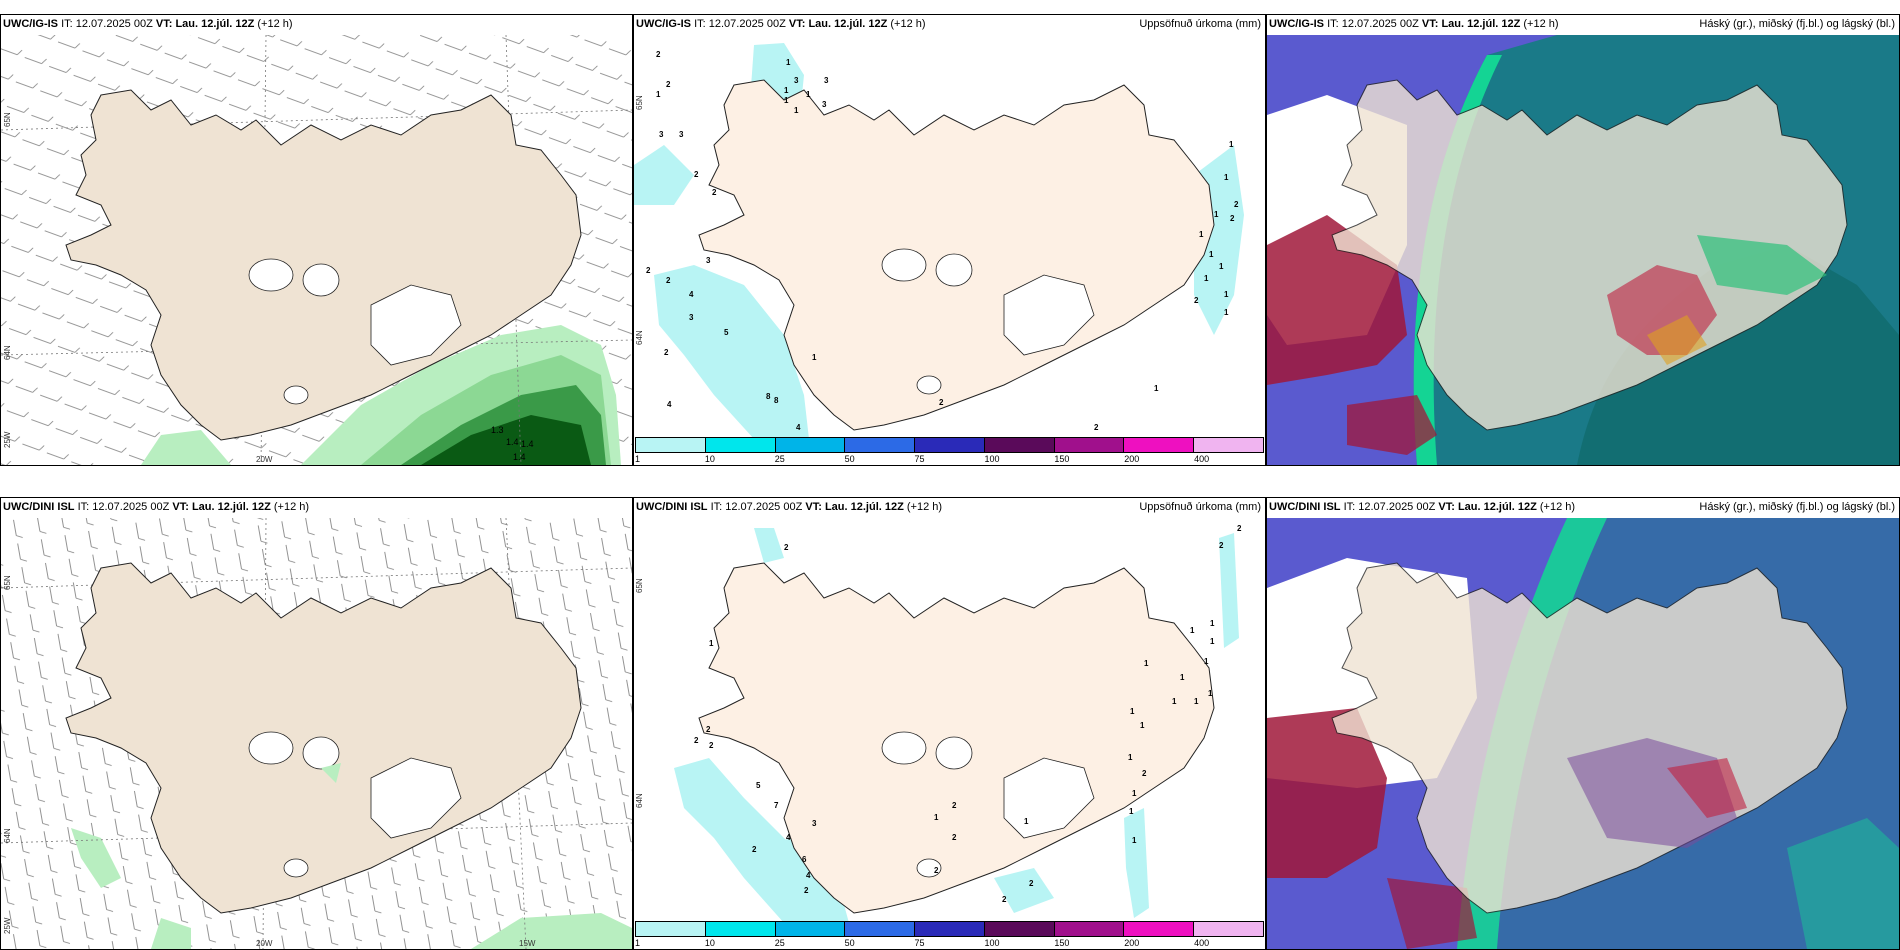 The height and width of the screenshot is (950, 1900). What do you see at coordinates (949, 450) in the screenshot?
I see `precip-legend: 1 10 25 50 75 100 150 200 400` at bounding box center [949, 450].